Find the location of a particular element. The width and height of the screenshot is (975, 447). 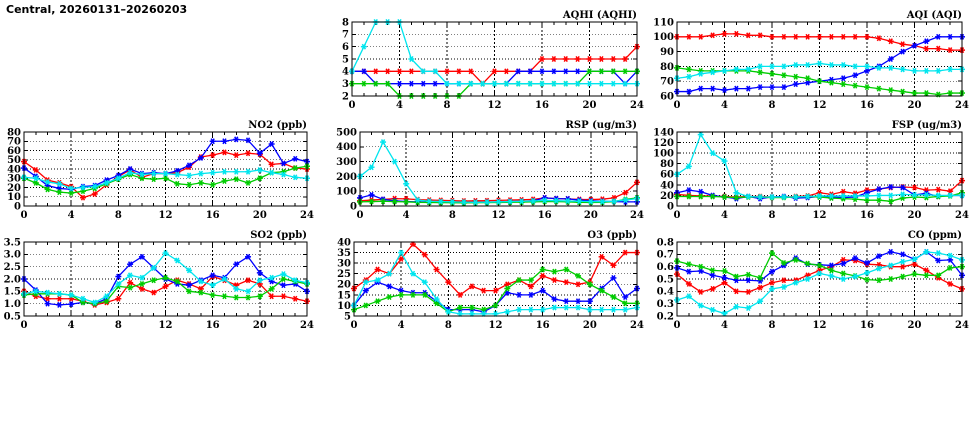

y-tick-label: 40 is located at coordinates (14, 169).